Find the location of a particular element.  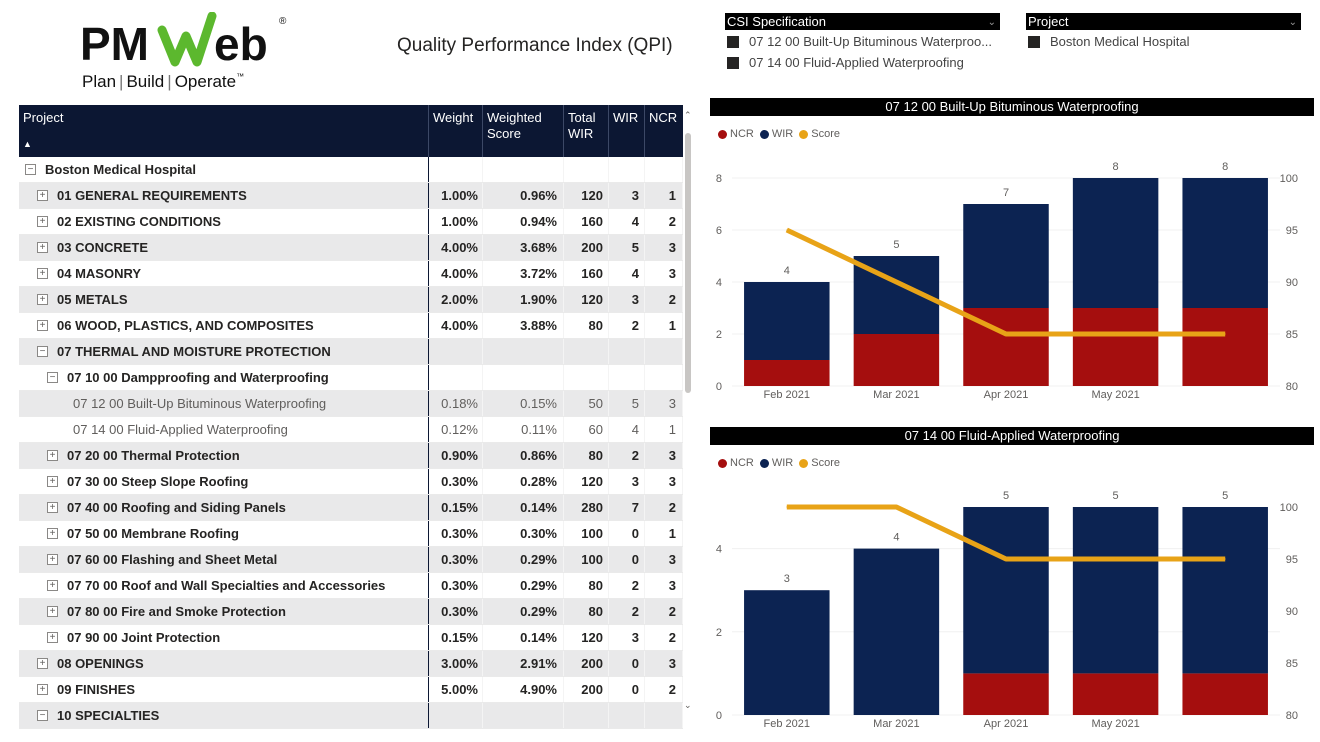

column-header-ncr: NCR is located at coordinates (663, 117).